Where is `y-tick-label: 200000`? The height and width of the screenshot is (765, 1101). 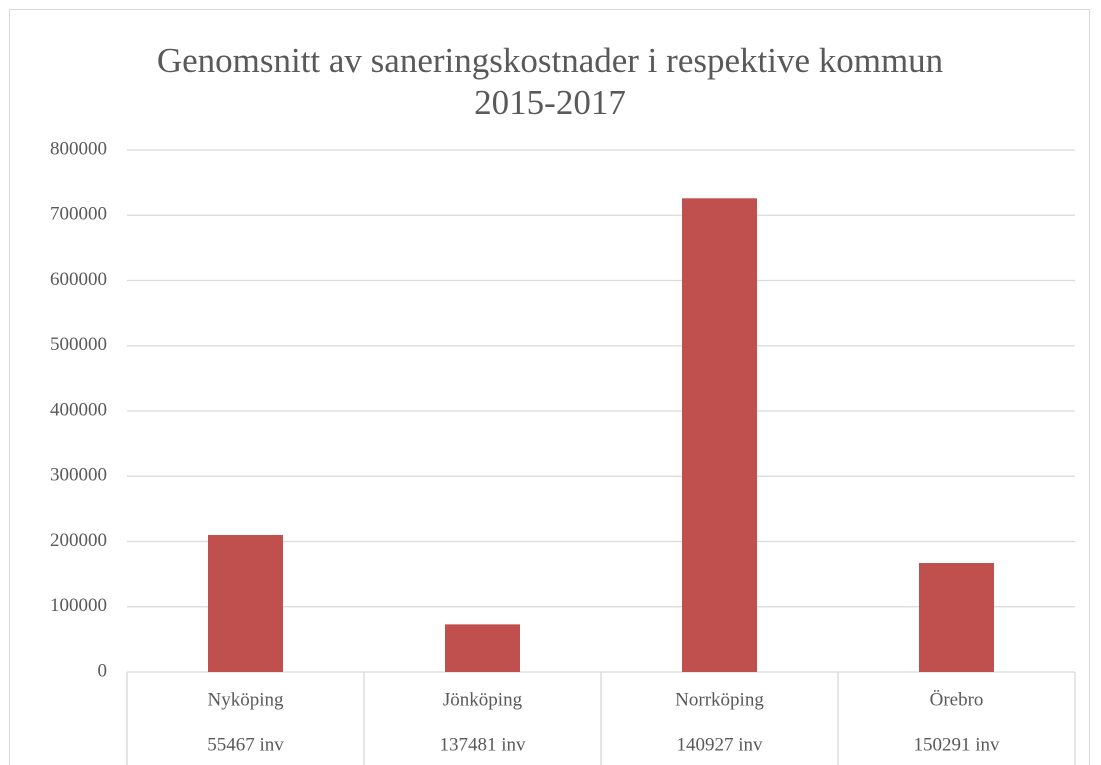 y-tick-label: 200000 is located at coordinates (78, 540).